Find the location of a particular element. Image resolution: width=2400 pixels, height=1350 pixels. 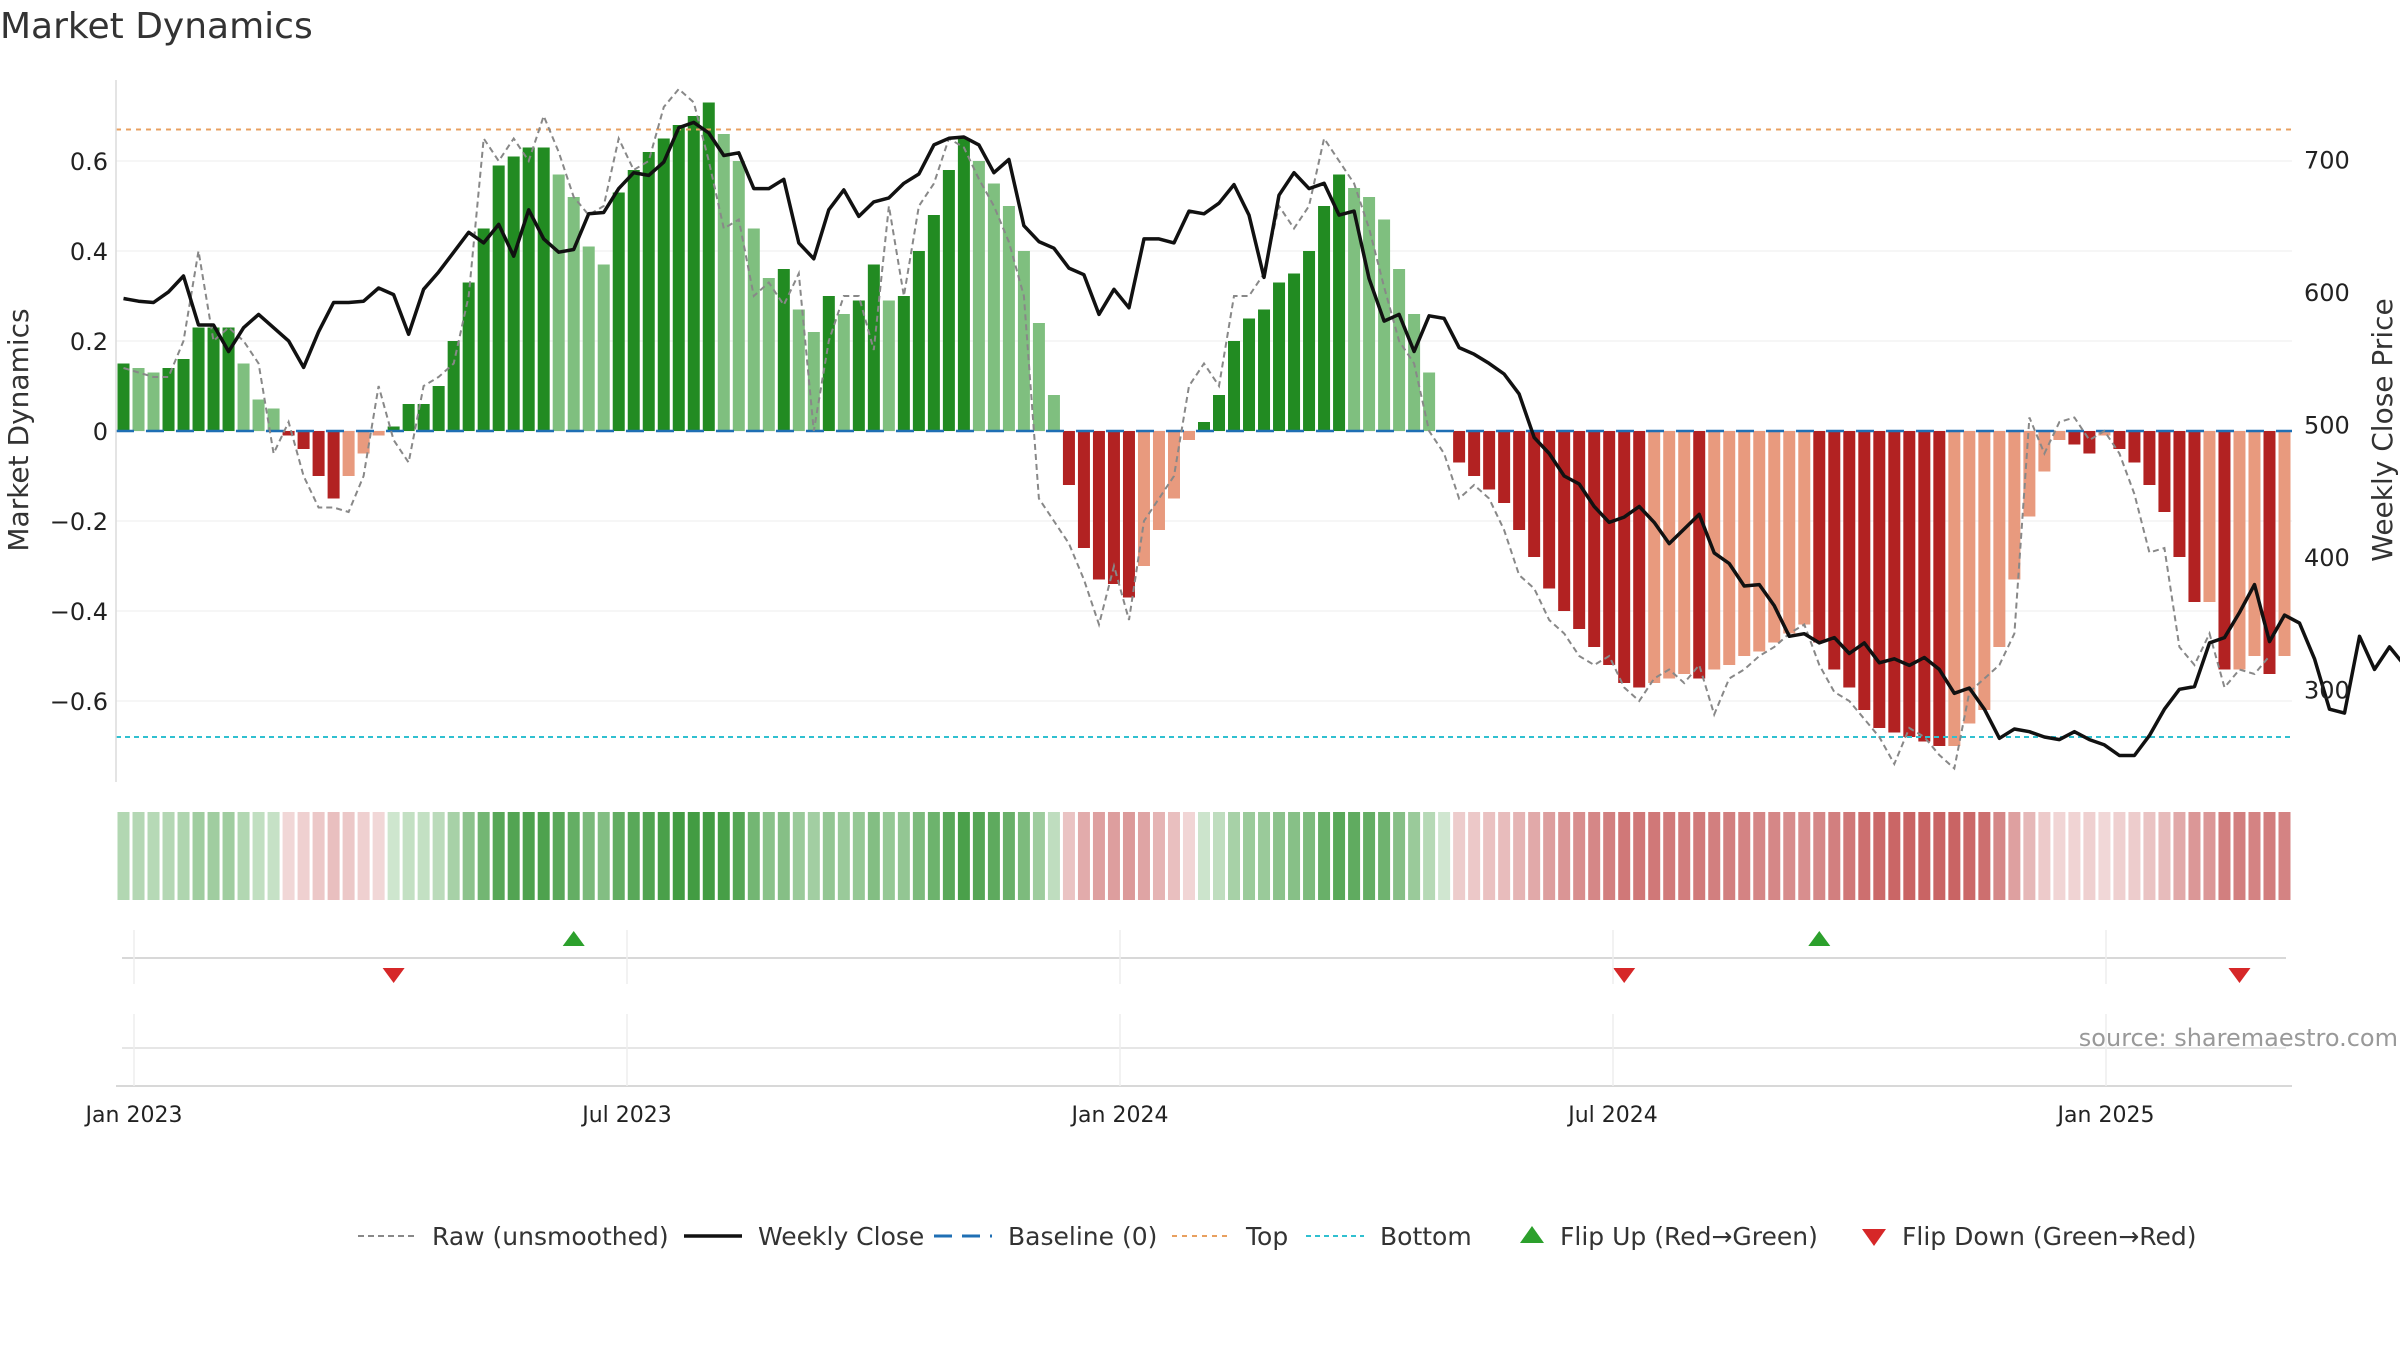

legend-item-baseline: Baseline (0) is located at coordinates (1045, 1236).